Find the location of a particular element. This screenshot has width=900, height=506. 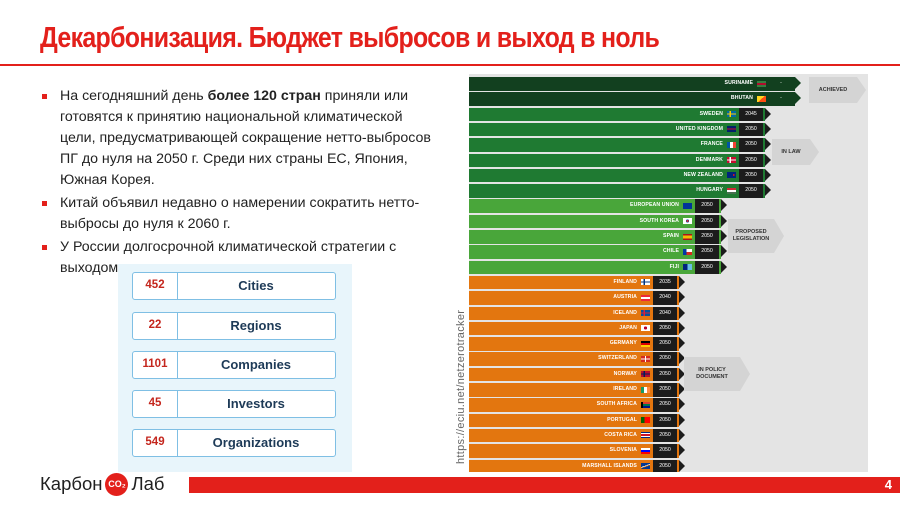

target-year: 2045 is located at coordinates (751, 114).